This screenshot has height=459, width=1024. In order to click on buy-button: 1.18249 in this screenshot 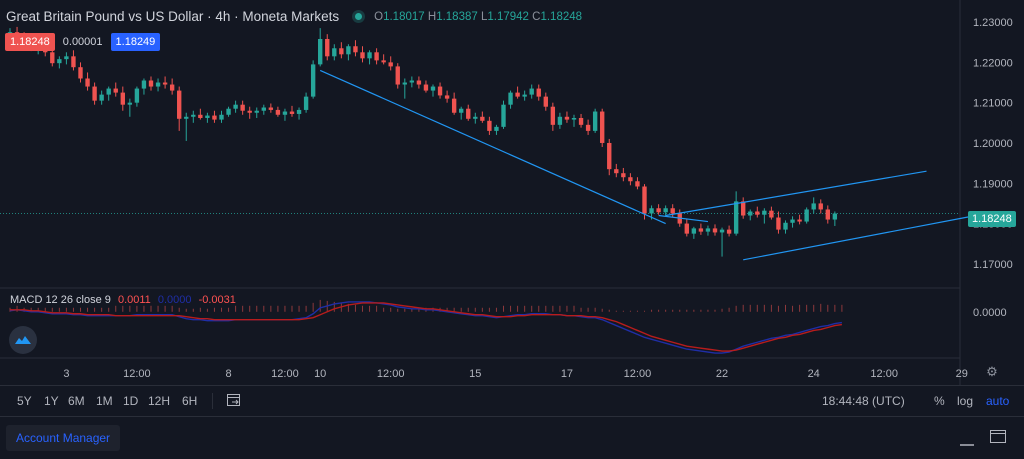, I will do `click(135, 42)`.